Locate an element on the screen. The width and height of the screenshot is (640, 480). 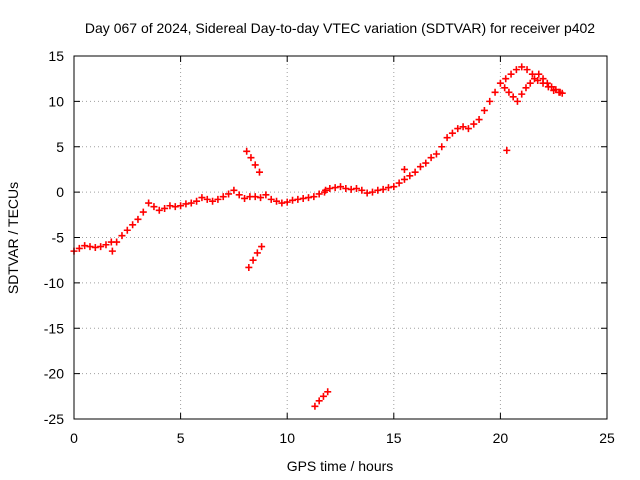
x-tick-label: 10 is located at coordinates (287, 438).